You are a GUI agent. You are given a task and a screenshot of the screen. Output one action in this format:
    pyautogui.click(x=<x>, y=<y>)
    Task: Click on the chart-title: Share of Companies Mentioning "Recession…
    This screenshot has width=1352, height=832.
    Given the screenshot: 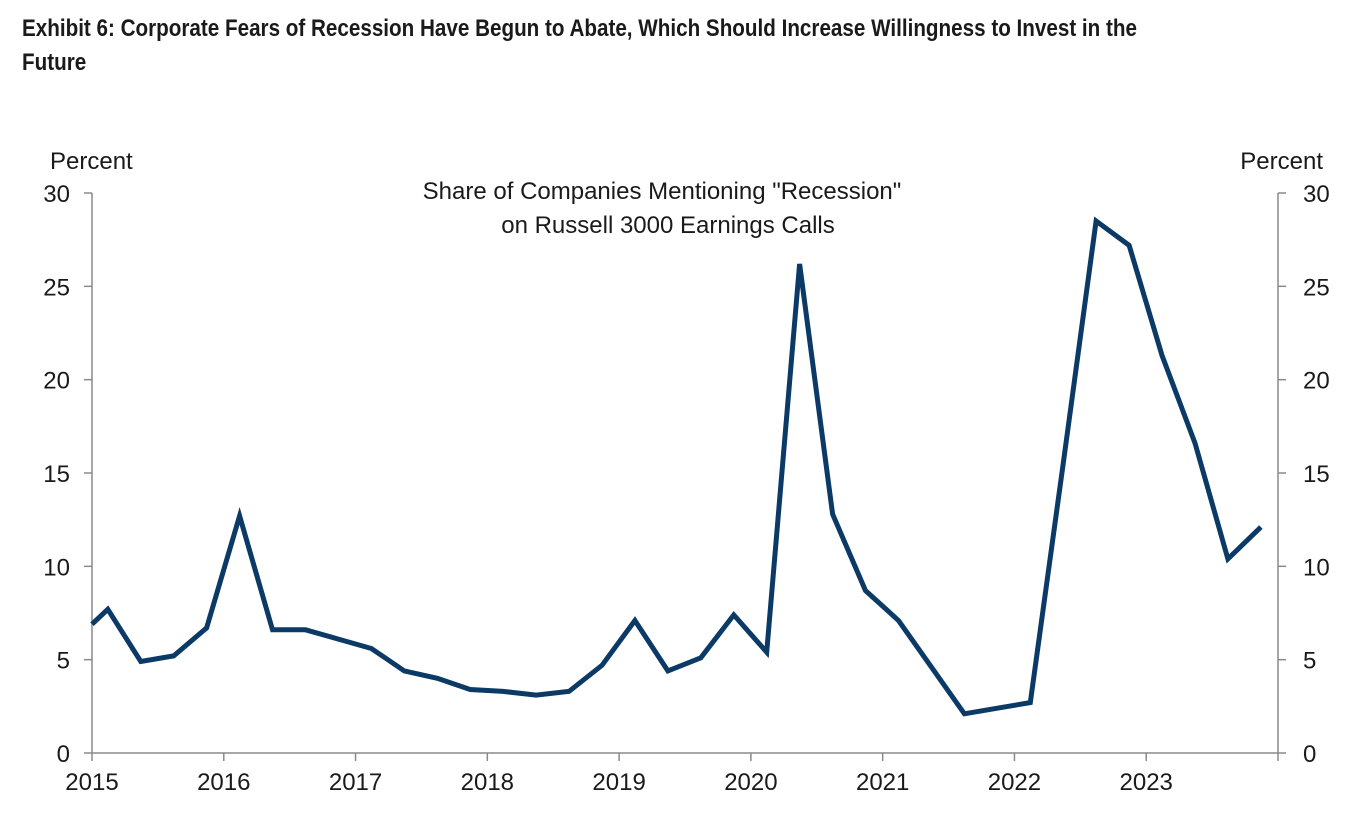 What is the action you would take?
    pyautogui.click(x=662, y=191)
    